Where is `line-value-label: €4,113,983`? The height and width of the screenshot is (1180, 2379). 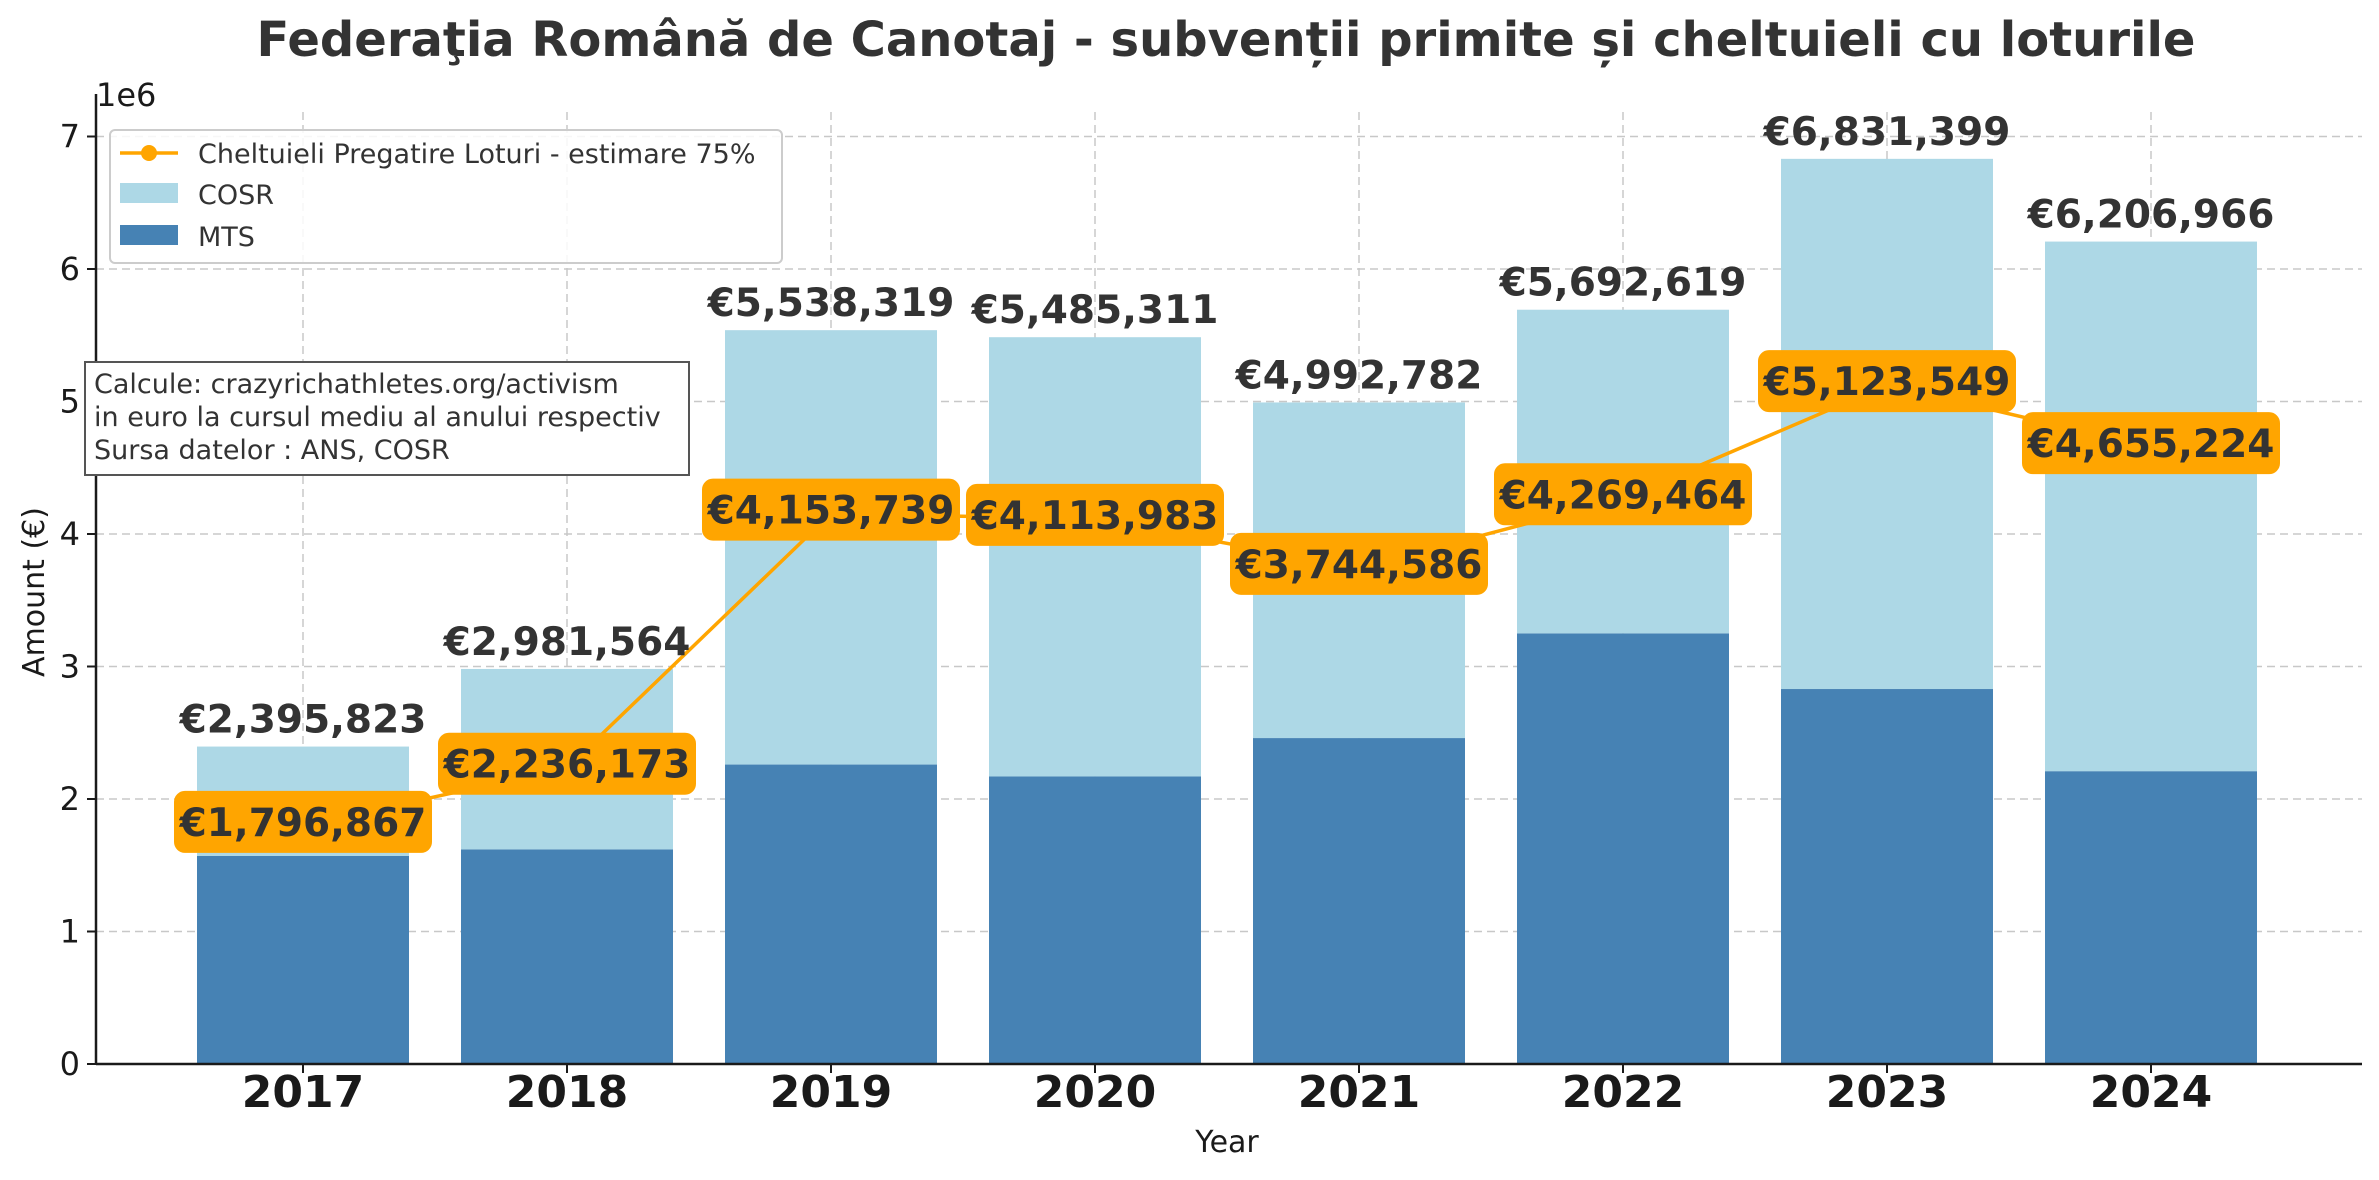
line-value-label: €4,113,983 is located at coordinates (1095, 516).